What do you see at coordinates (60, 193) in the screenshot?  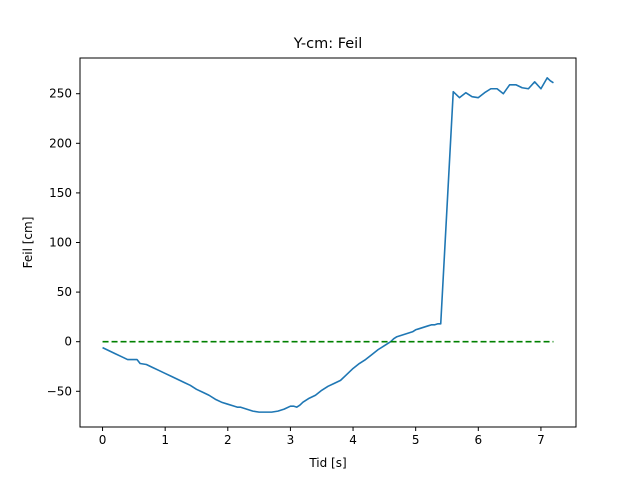 I see `y-tick-label: 150` at bounding box center [60, 193].